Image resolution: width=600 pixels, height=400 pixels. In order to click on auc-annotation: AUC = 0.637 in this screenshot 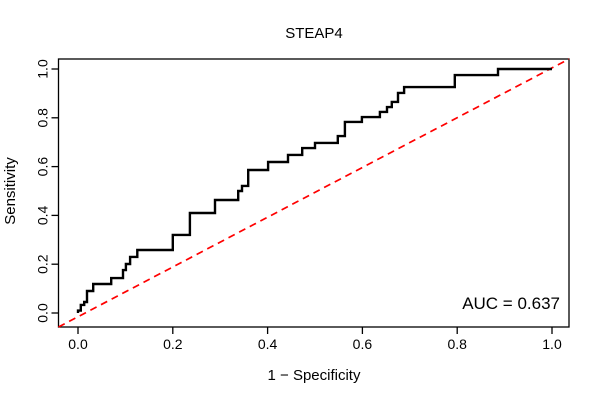, I will do `click(511, 303)`.